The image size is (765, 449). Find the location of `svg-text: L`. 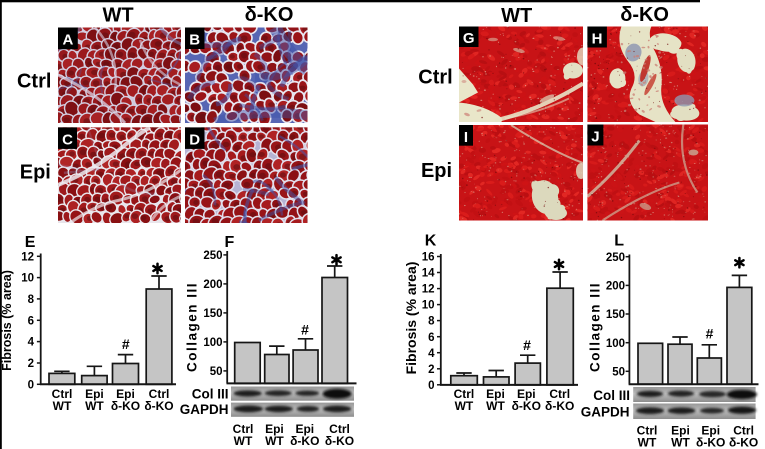

svg-text: L is located at coordinates (619, 241).